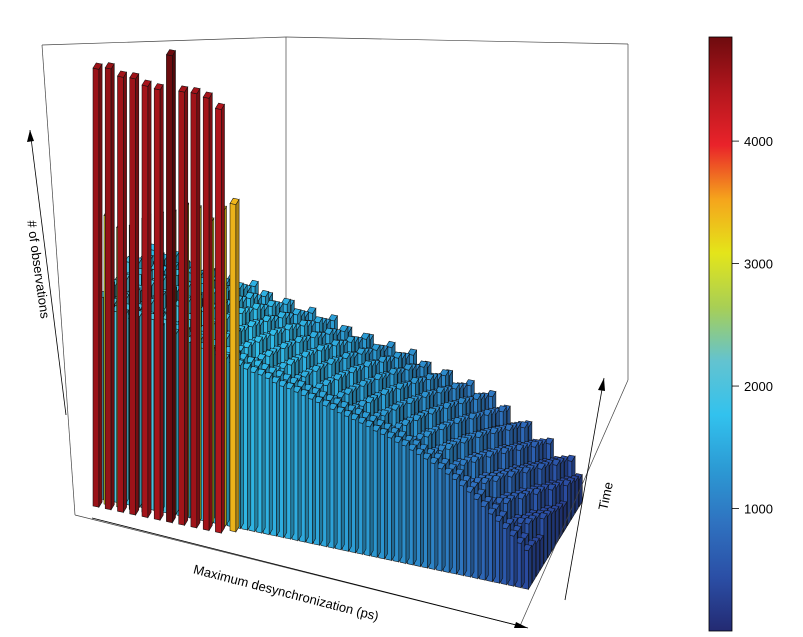  I want to click on x-axis-label: Maximum desynchronization (ps), so click(286, 593).